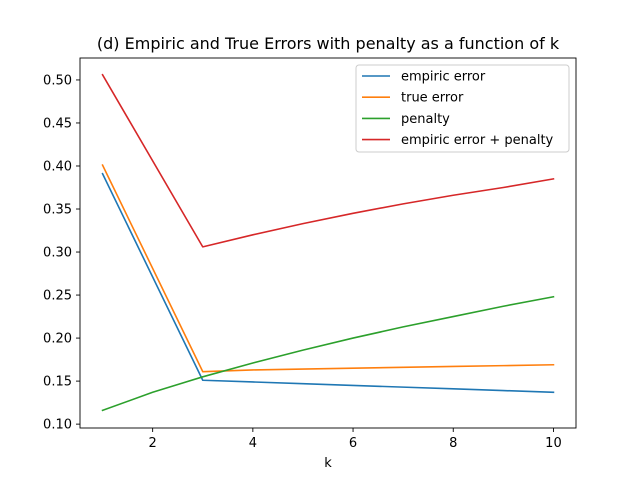  What do you see at coordinates (57, 339) in the screenshot?
I see `y-tick-label: 0.20` at bounding box center [57, 339].